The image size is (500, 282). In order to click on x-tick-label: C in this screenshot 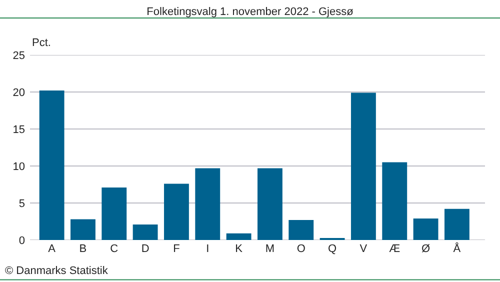, I will do `click(114, 249)`.